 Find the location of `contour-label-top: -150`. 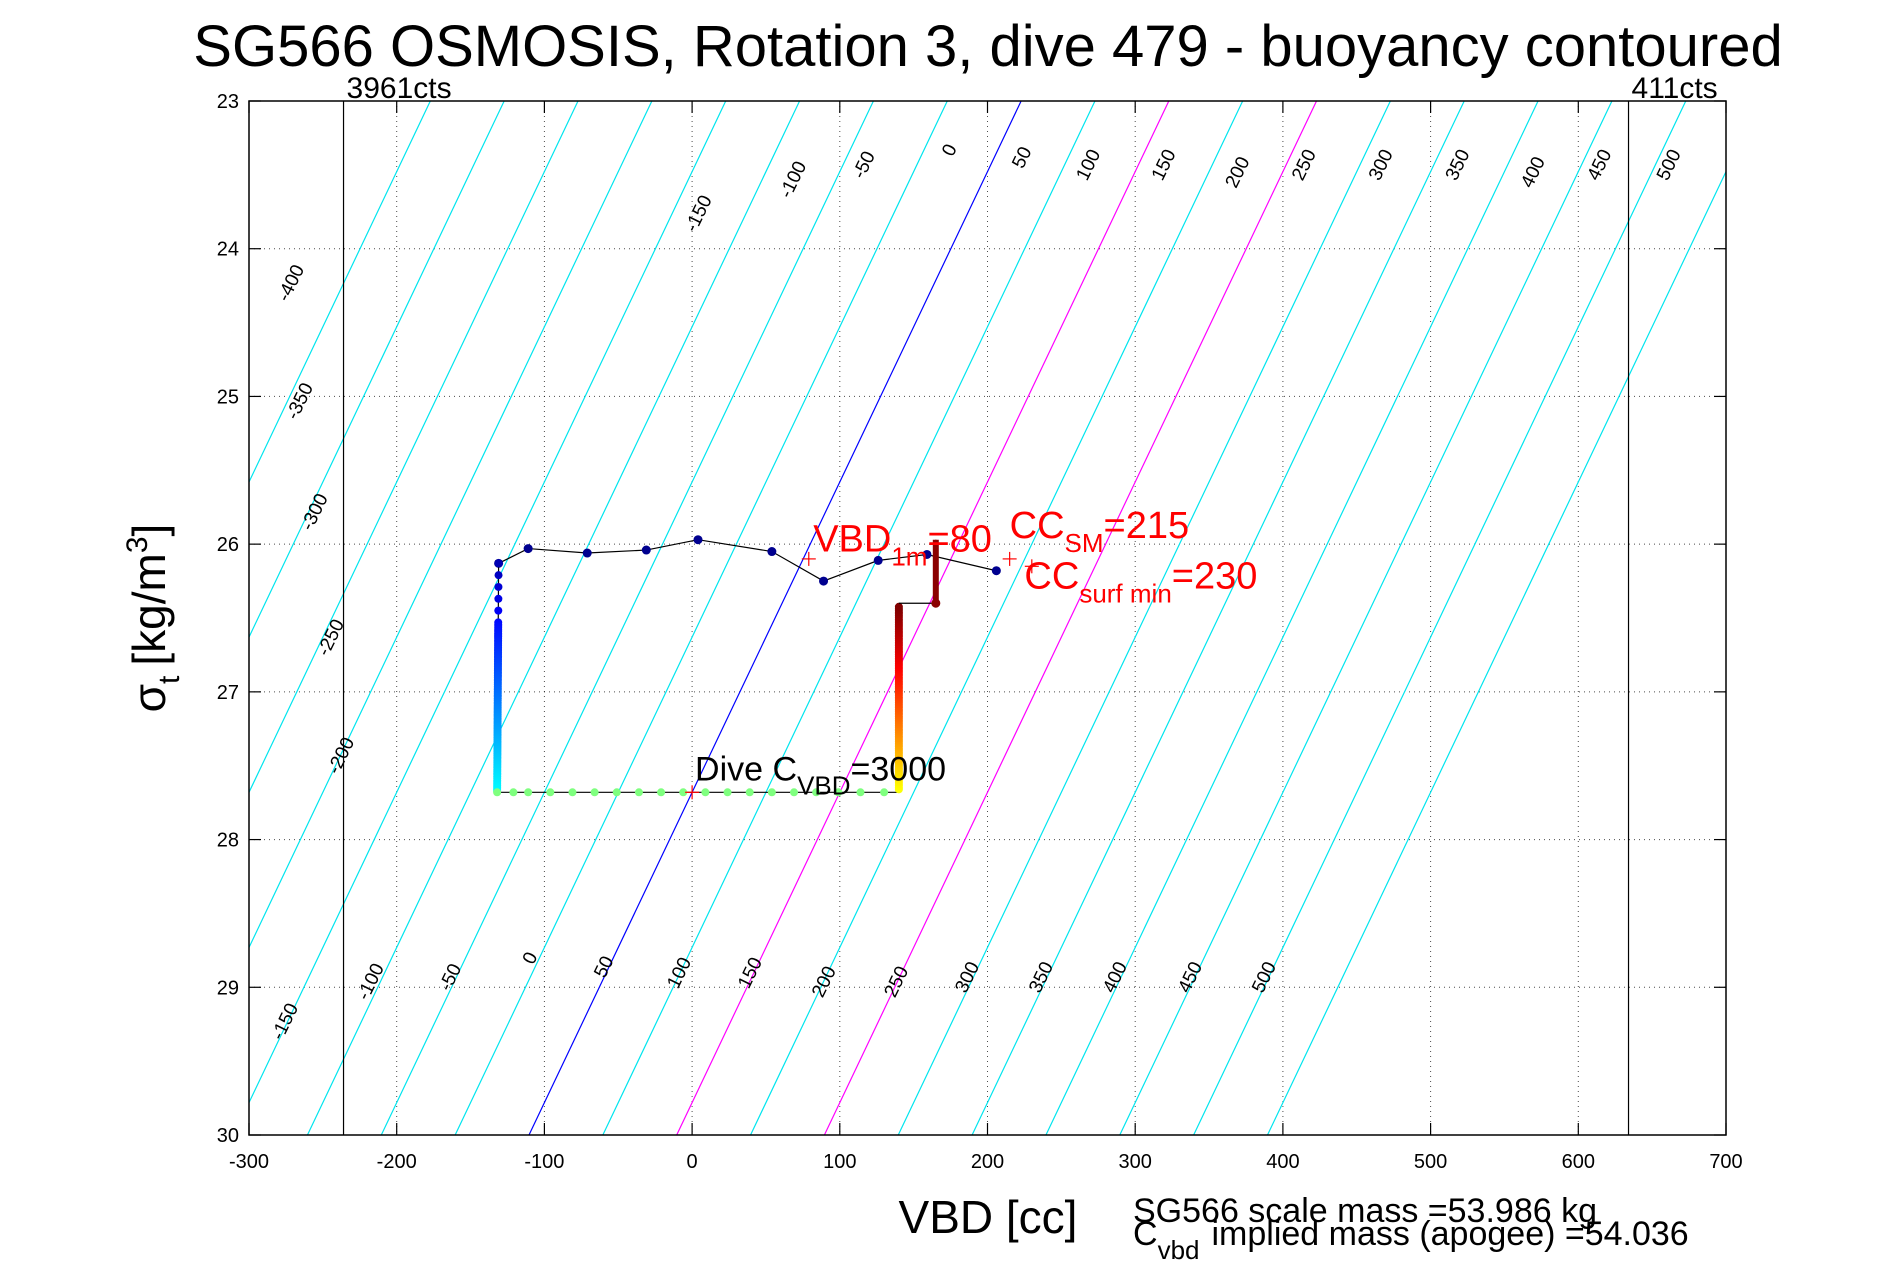

contour-label-top: -150 is located at coordinates (699, 213).